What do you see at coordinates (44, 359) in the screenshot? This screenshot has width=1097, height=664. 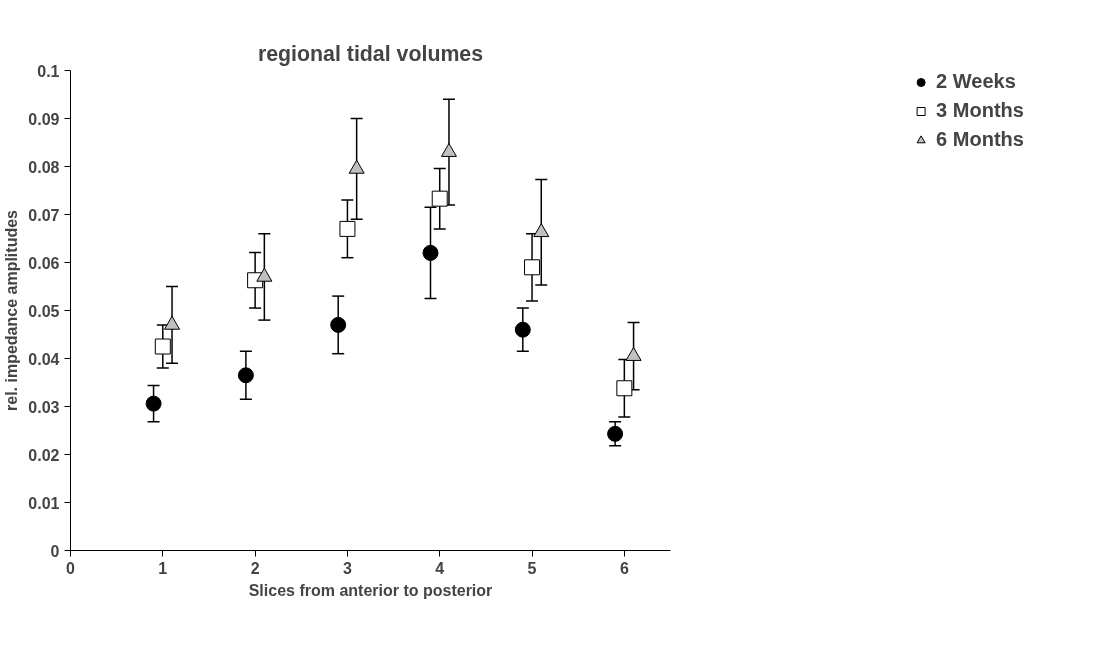 I see `y-tick-label: 0.04` at bounding box center [44, 359].